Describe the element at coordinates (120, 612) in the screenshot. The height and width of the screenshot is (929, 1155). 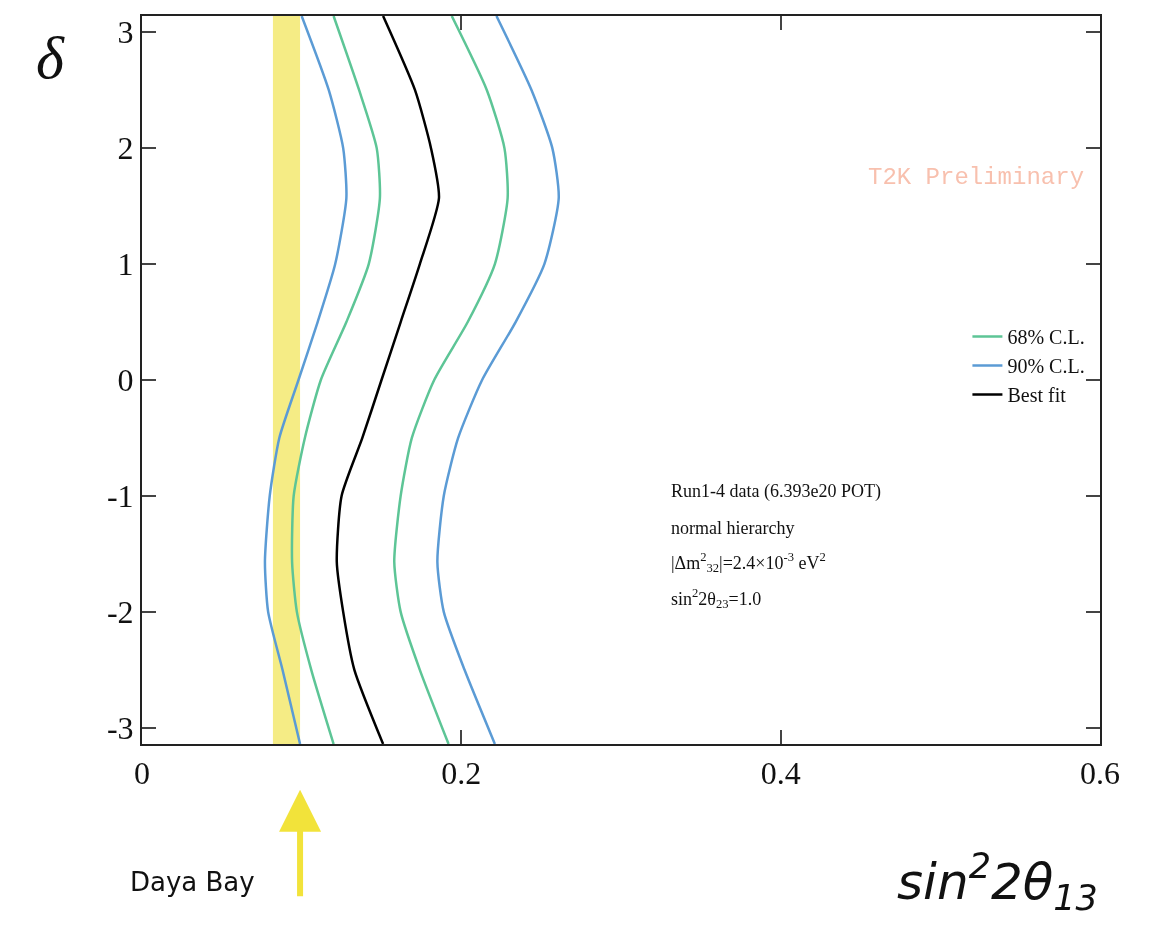
I see `y-tick-label: -2` at that location.